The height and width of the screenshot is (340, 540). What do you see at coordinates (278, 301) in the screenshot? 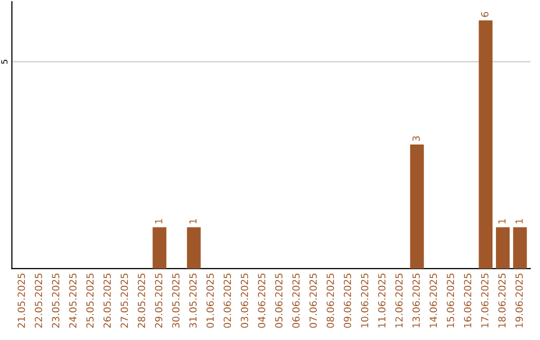
I see `x-tick-label: 05.06.2025` at bounding box center [278, 301].